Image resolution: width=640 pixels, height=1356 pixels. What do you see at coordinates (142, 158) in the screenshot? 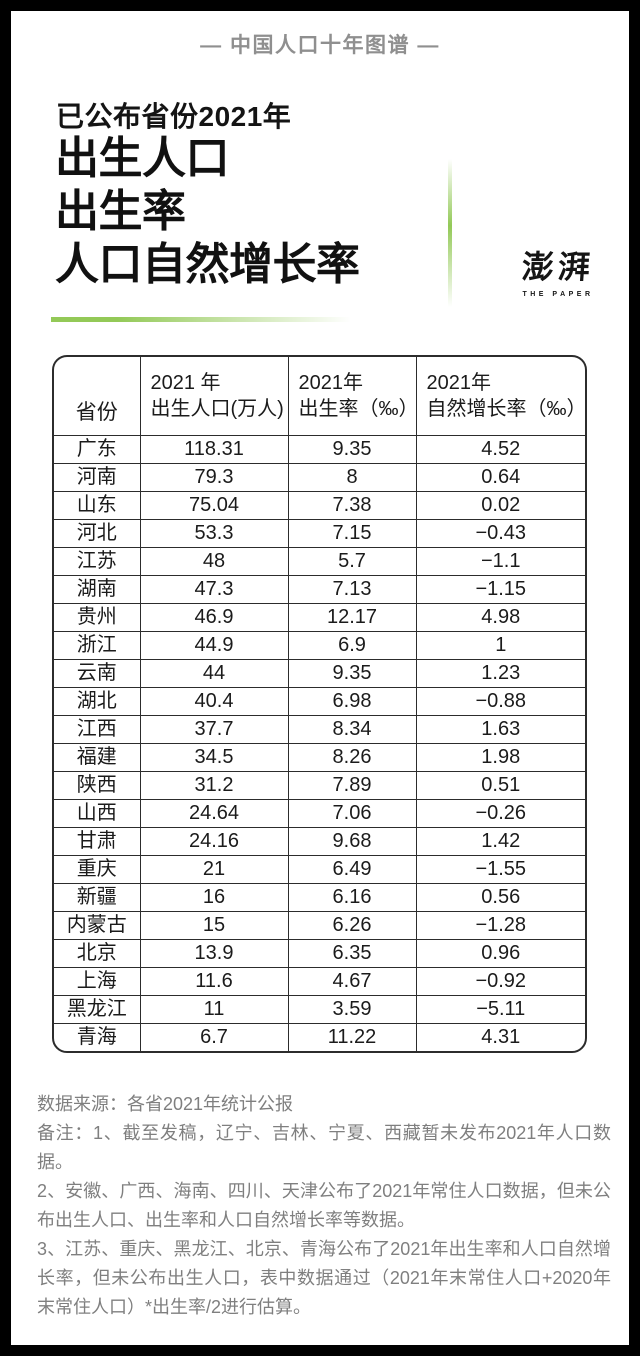
I see `title-line-births: 出生人口` at bounding box center [142, 158].